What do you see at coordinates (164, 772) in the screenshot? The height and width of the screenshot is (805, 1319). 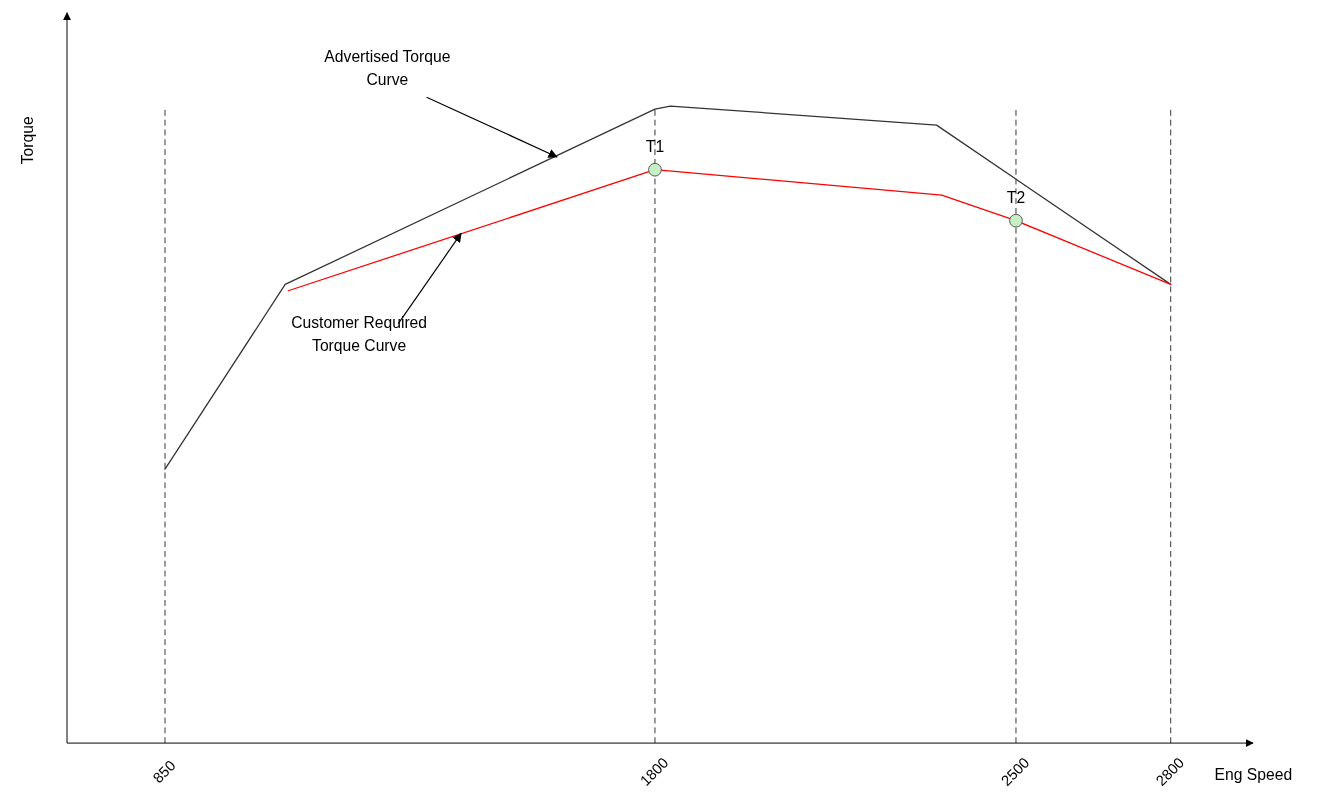 I see `x-tick-label: 850` at bounding box center [164, 772].